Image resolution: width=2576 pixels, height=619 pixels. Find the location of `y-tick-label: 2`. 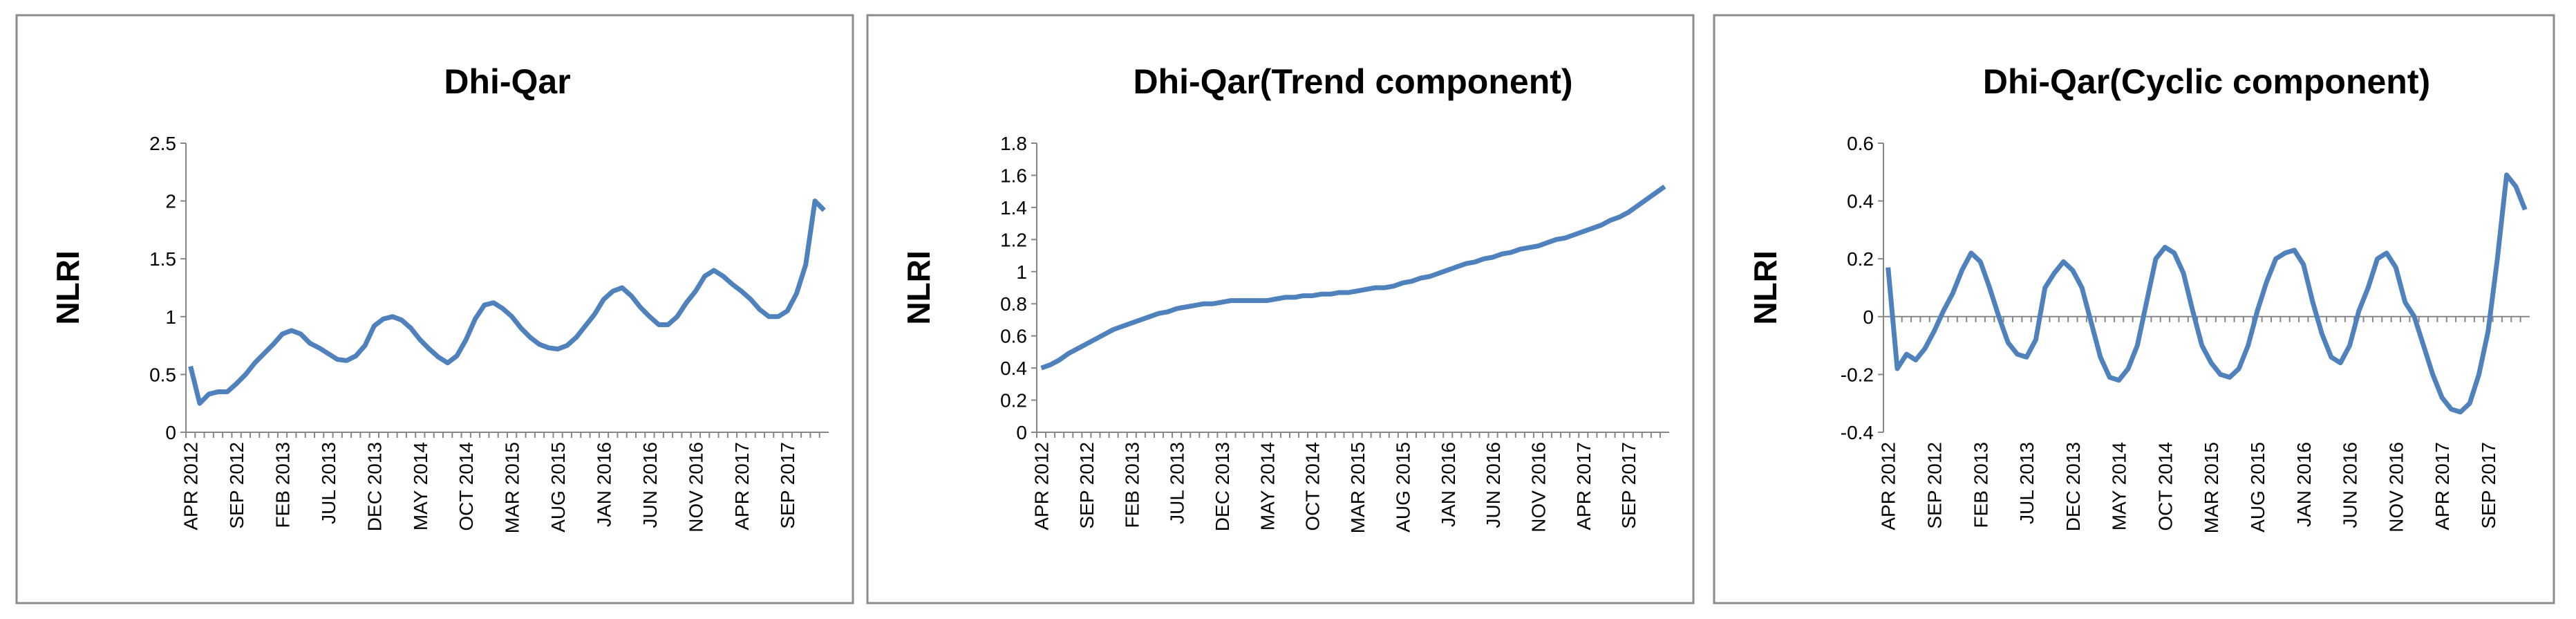

y-tick-label: 2 is located at coordinates (170, 201).